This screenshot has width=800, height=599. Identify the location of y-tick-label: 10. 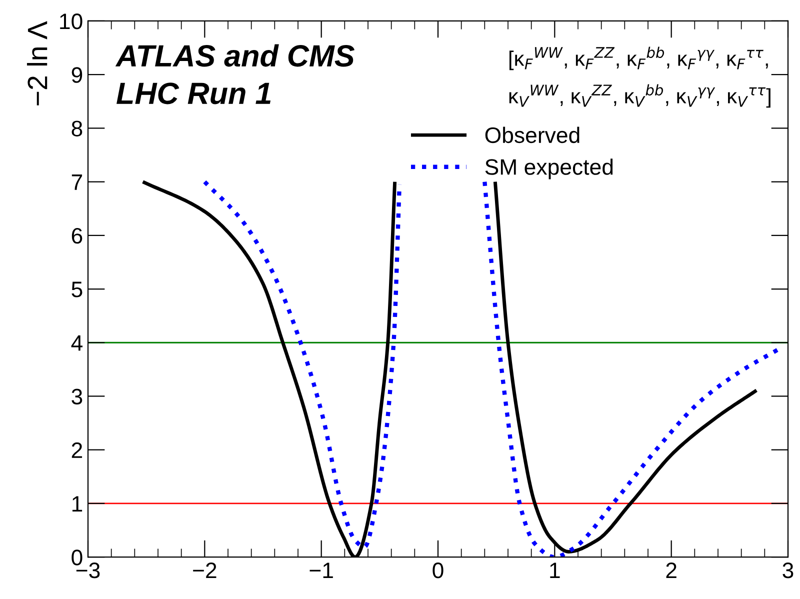
(71, 22).